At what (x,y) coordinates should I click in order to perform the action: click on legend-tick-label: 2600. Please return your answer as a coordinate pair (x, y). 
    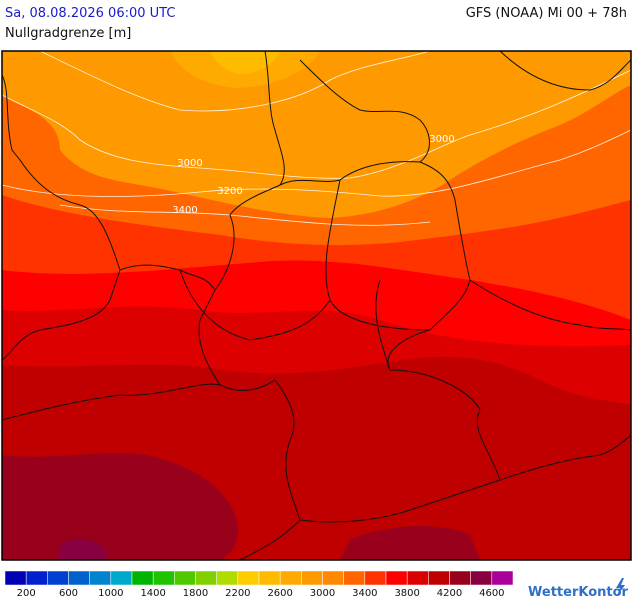
    Looking at the image, I should click on (279, 593).